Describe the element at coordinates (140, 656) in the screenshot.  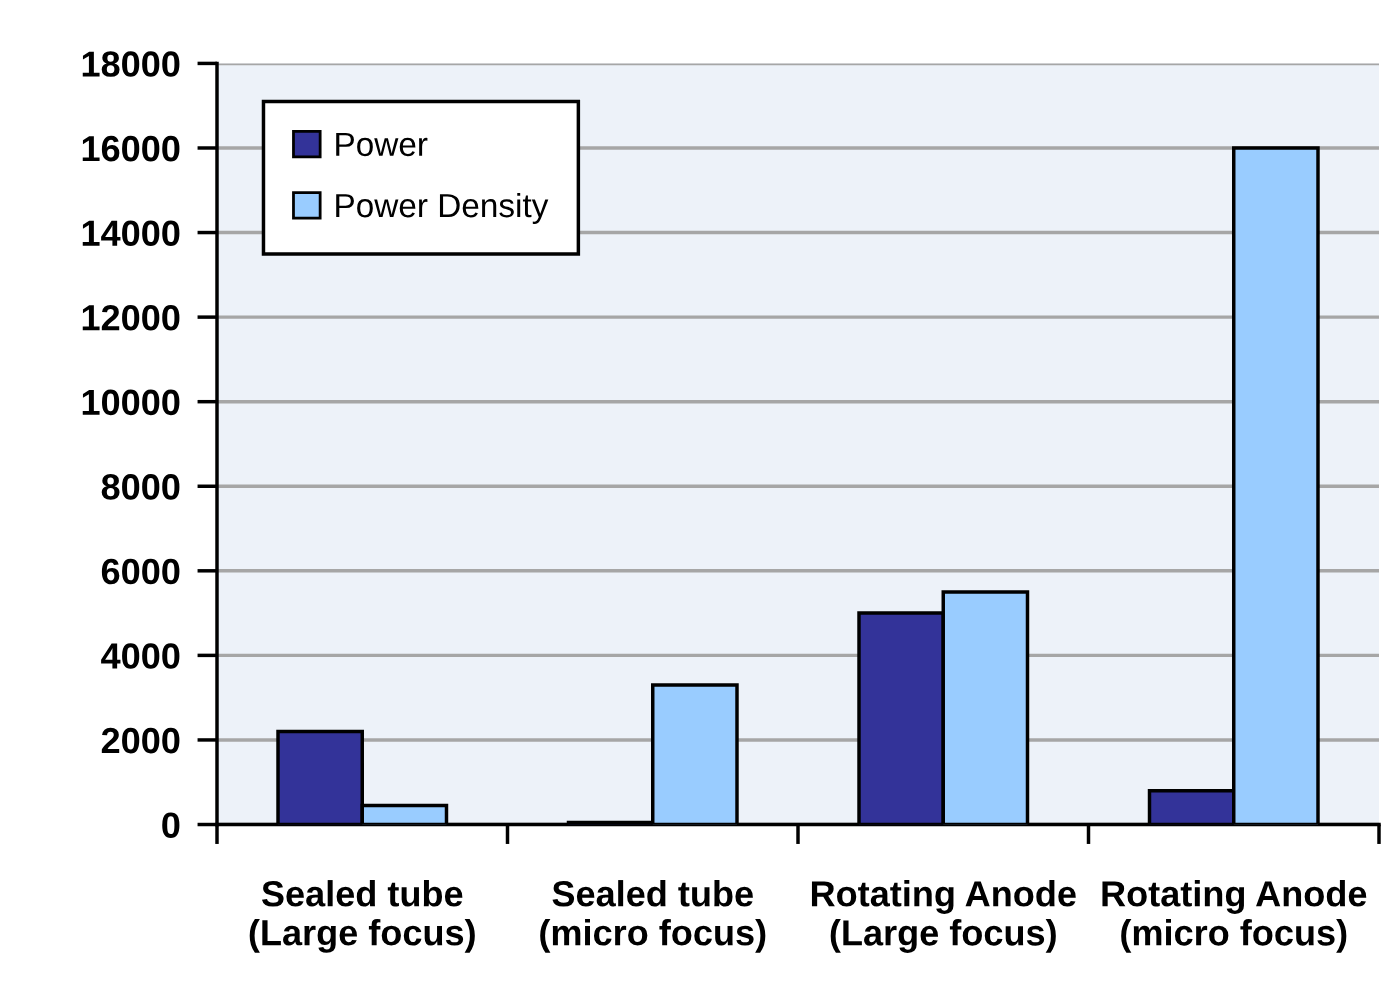
I see `y-tick-label: 4000` at that location.